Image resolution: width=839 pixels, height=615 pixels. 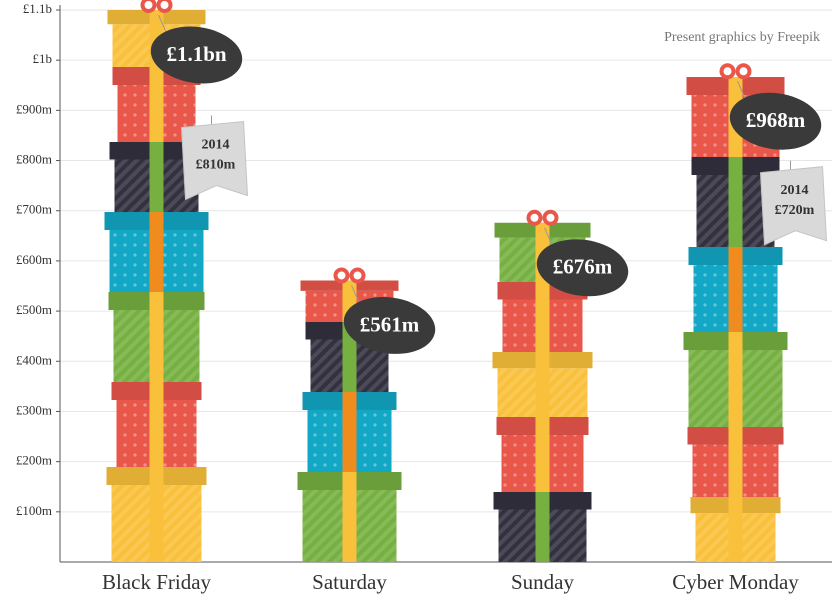 I want to click on y-tick-label: £900m, so click(x=34, y=108).